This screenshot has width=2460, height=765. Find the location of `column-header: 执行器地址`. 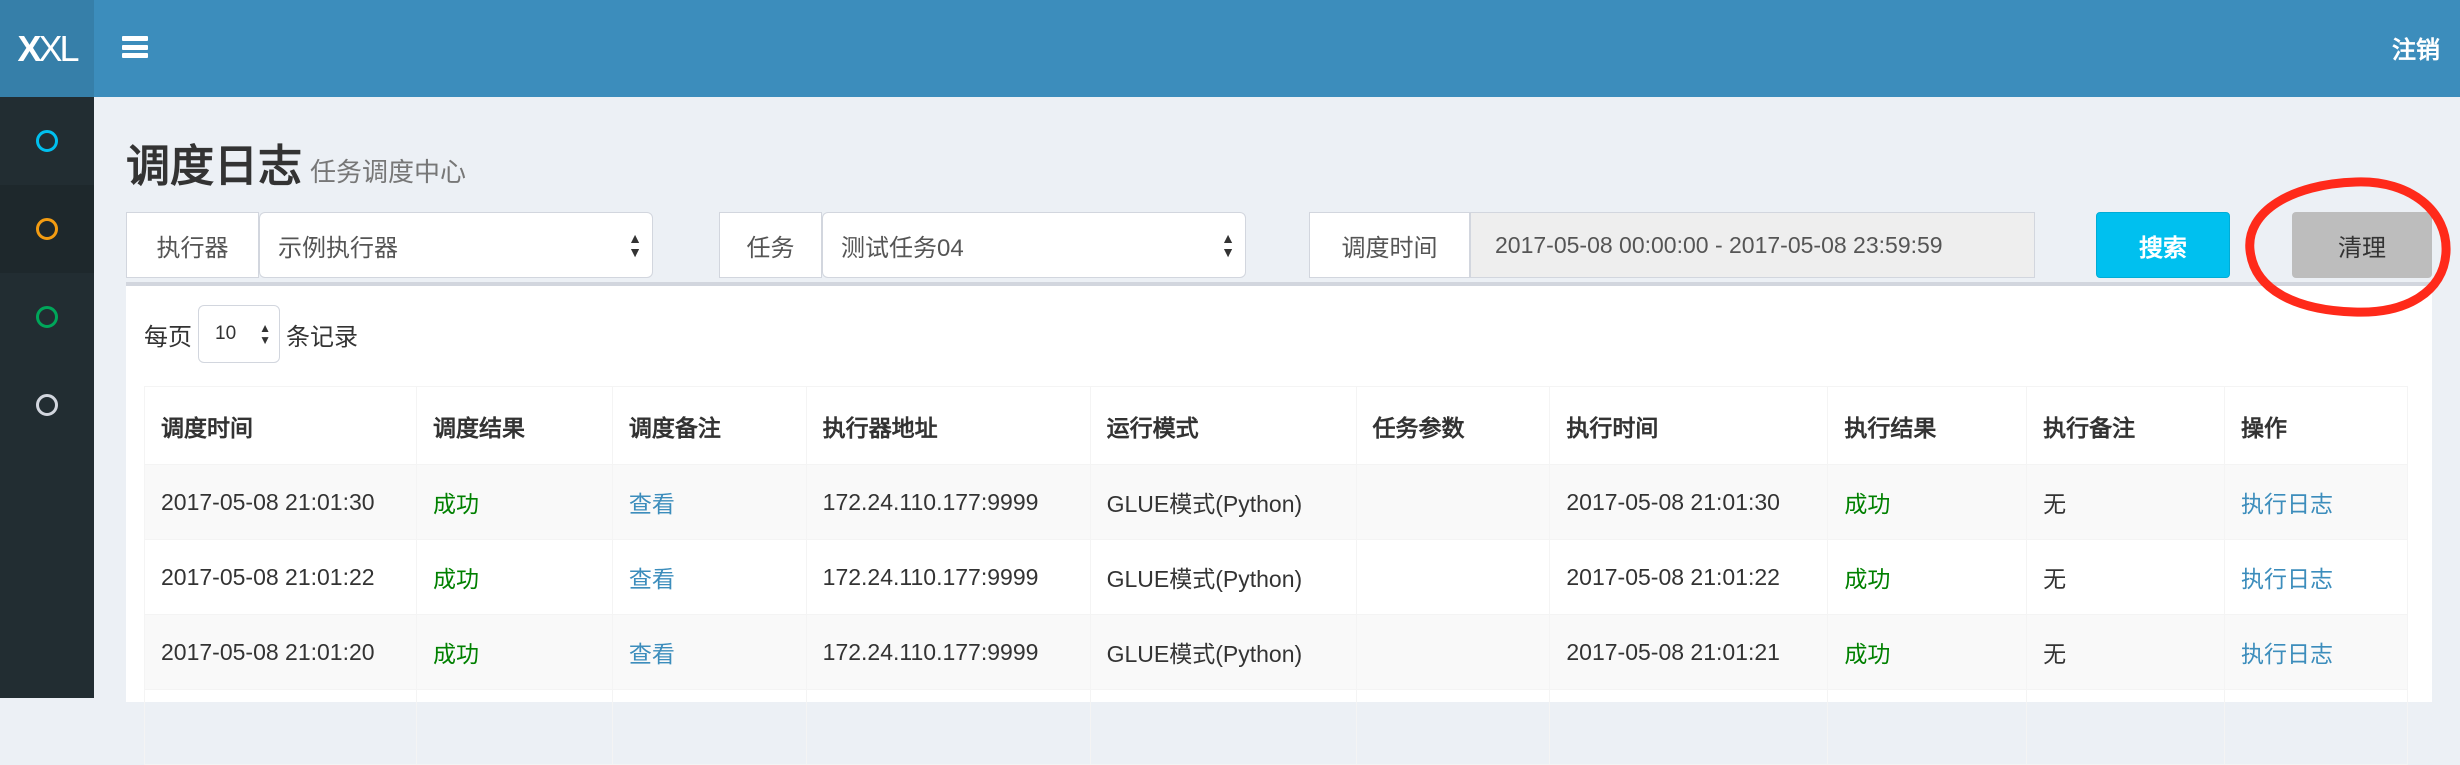

column-header: 执行器地址 is located at coordinates (948, 425).